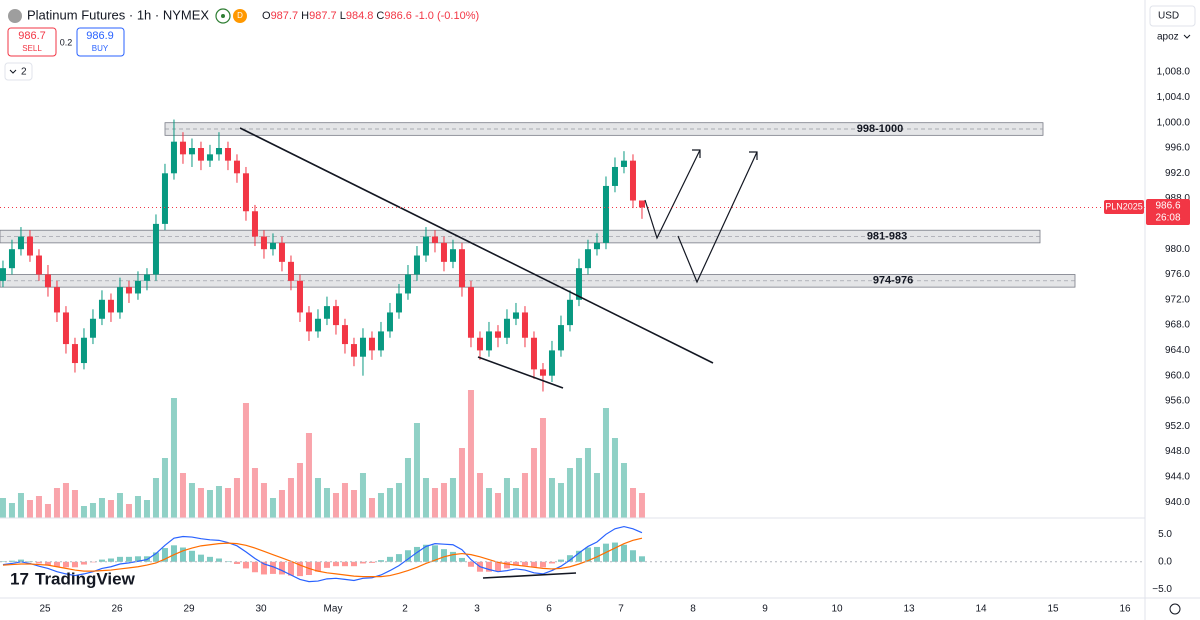 This screenshot has height=620, width=1200. Describe the element at coordinates (100, 42) in the screenshot. I see `buy-button` at that location.